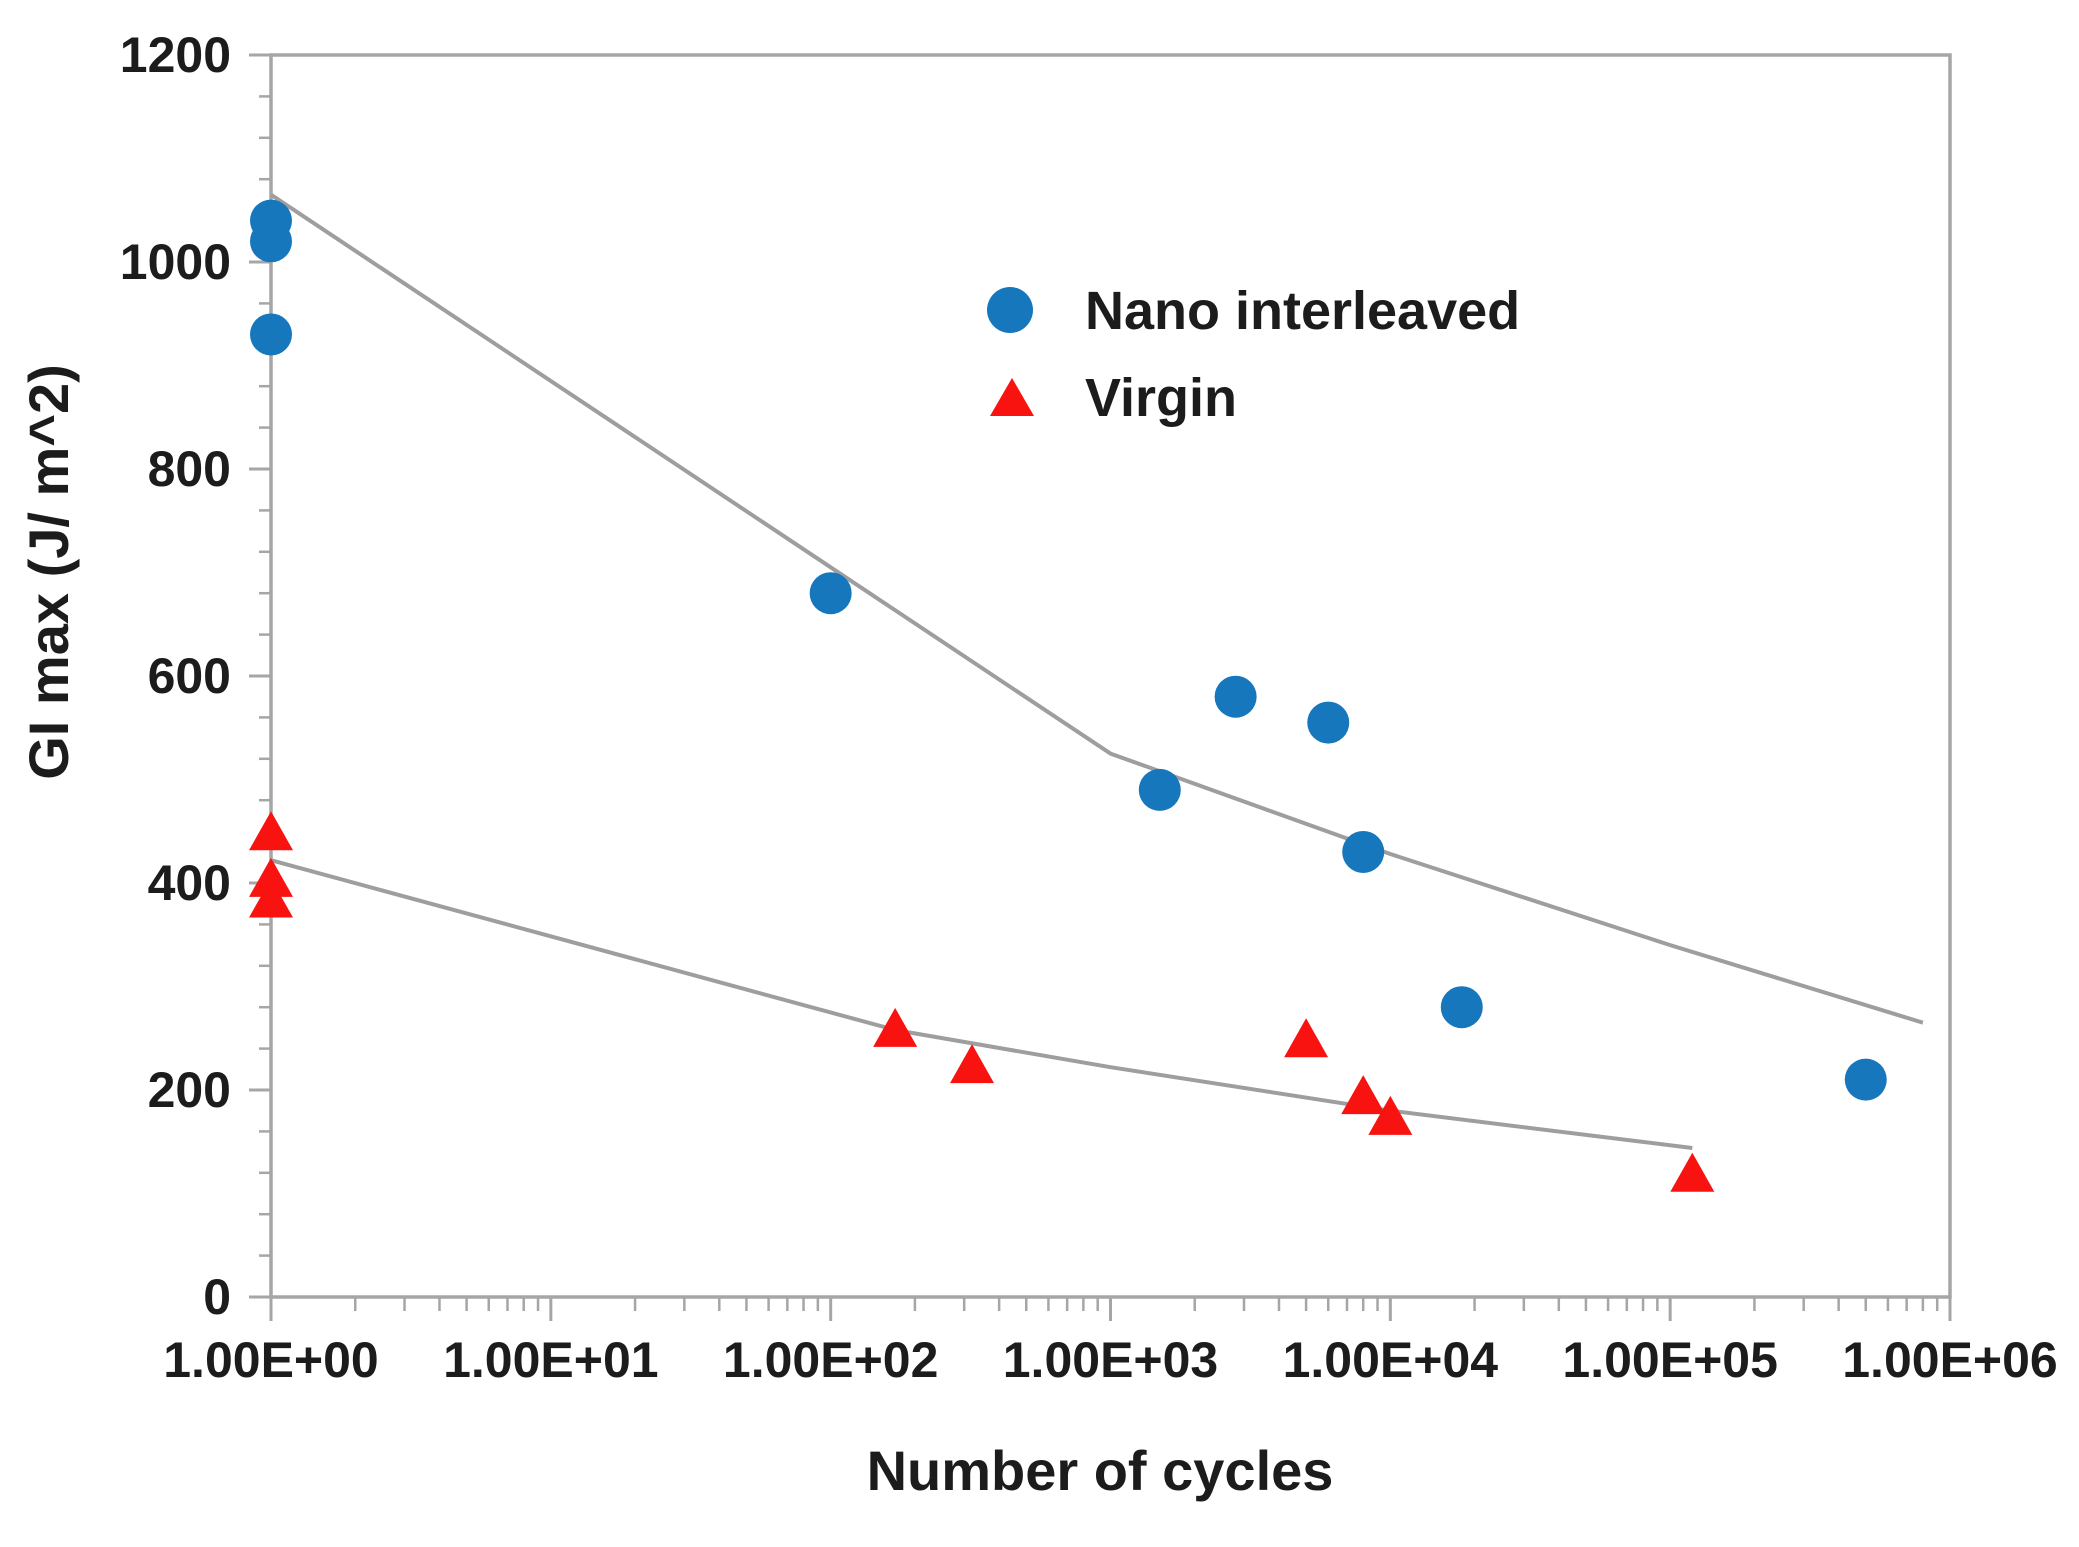  What do you see at coordinates (189, 1090) in the screenshot?
I see `y-tick-label: 200` at bounding box center [189, 1090].